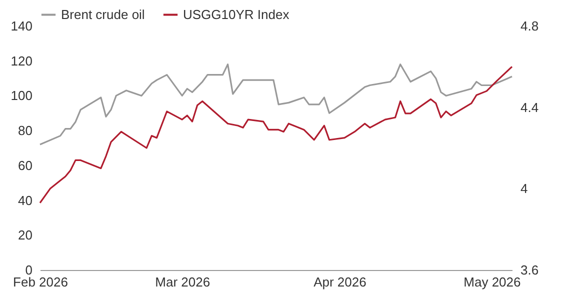 The width and height of the screenshot is (580, 306). I want to click on legend-label: Brent crude oil, so click(103, 14).